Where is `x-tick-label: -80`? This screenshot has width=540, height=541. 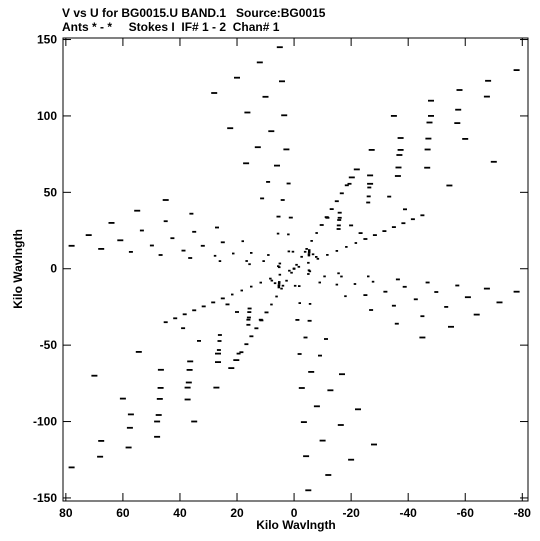
x-tick-label: -80 is located at coordinates (523, 513).